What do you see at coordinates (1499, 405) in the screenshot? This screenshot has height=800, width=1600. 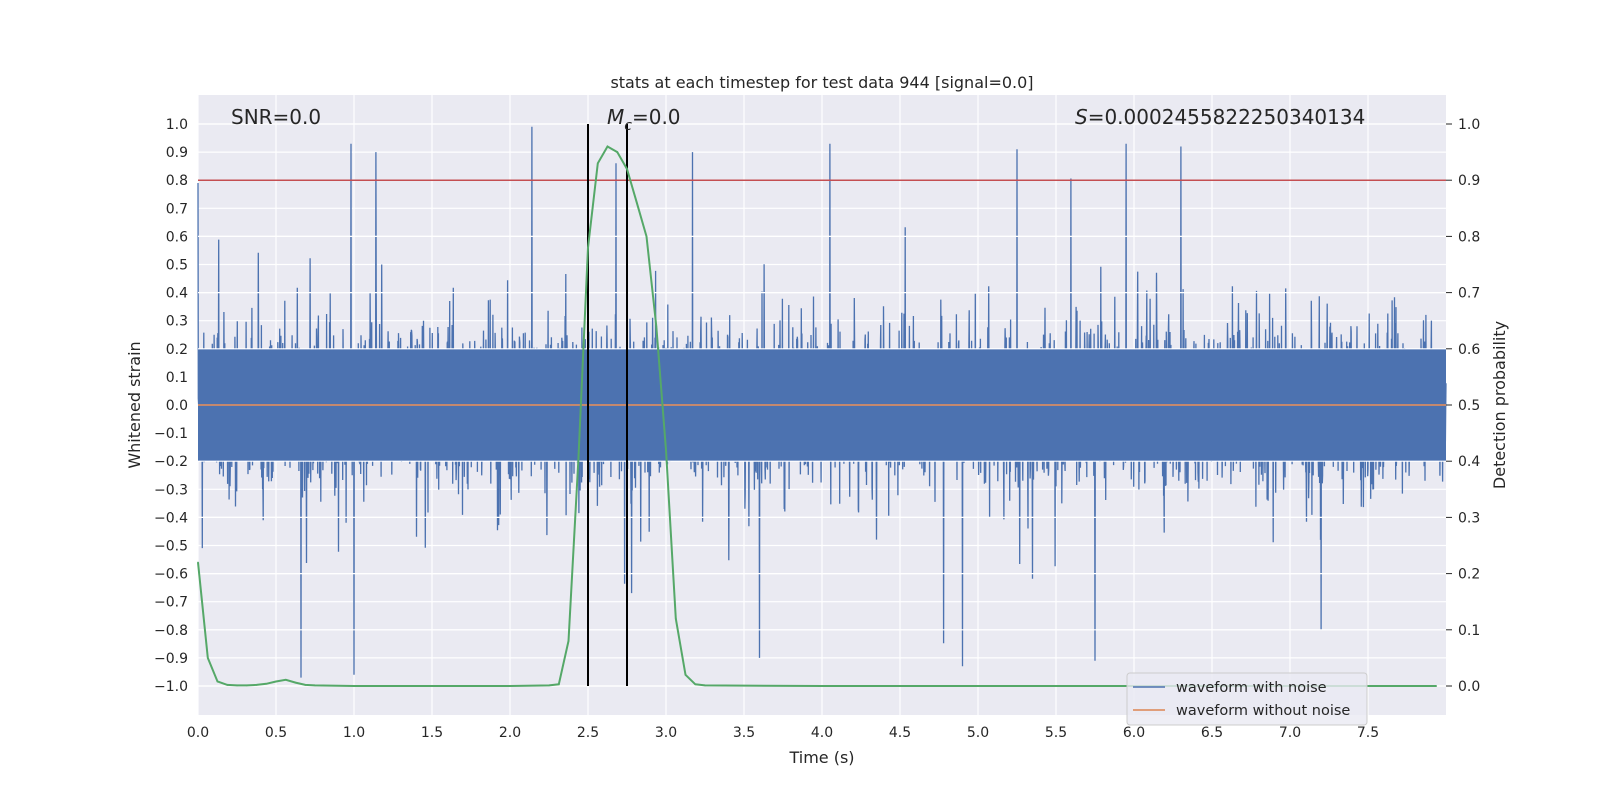 I see `y2-axis-label: Detection probability` at bounding box center [1499, 405].